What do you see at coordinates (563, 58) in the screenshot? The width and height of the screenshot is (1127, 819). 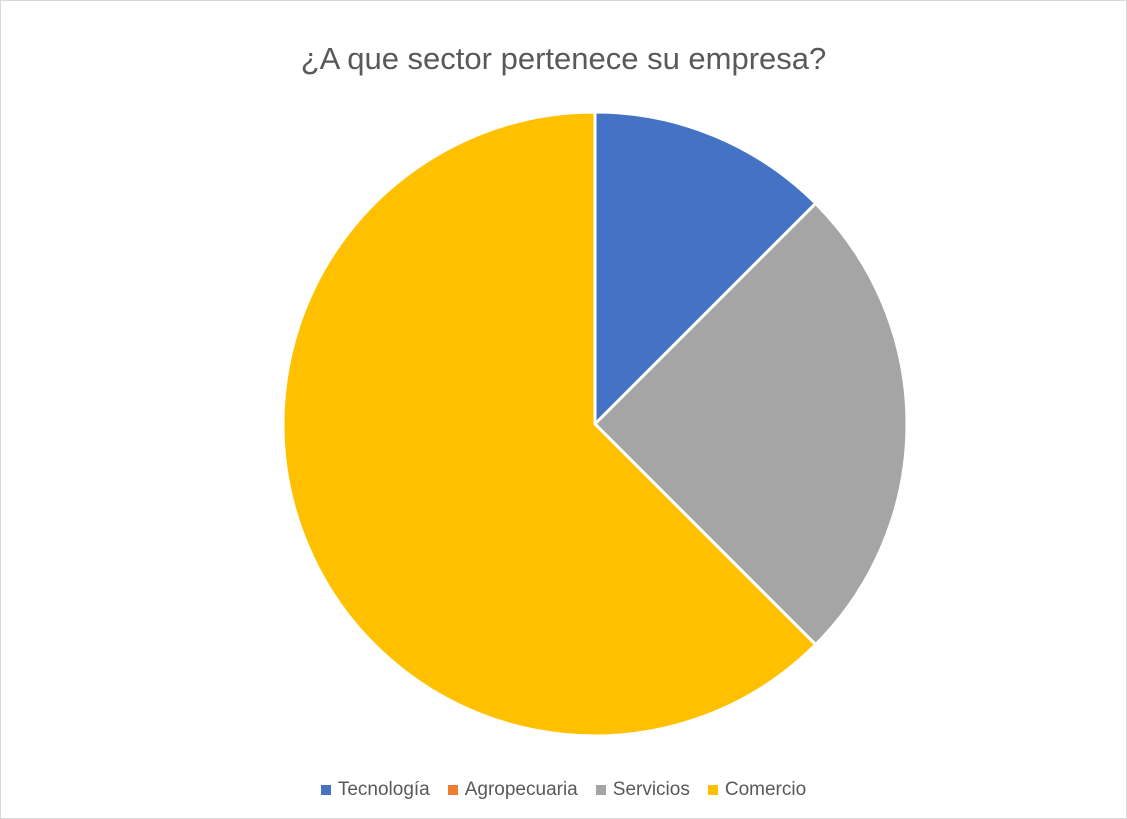 I see `chart-title: ¿A que sector pertenece su empresa?` at bounding box center [563, 58].